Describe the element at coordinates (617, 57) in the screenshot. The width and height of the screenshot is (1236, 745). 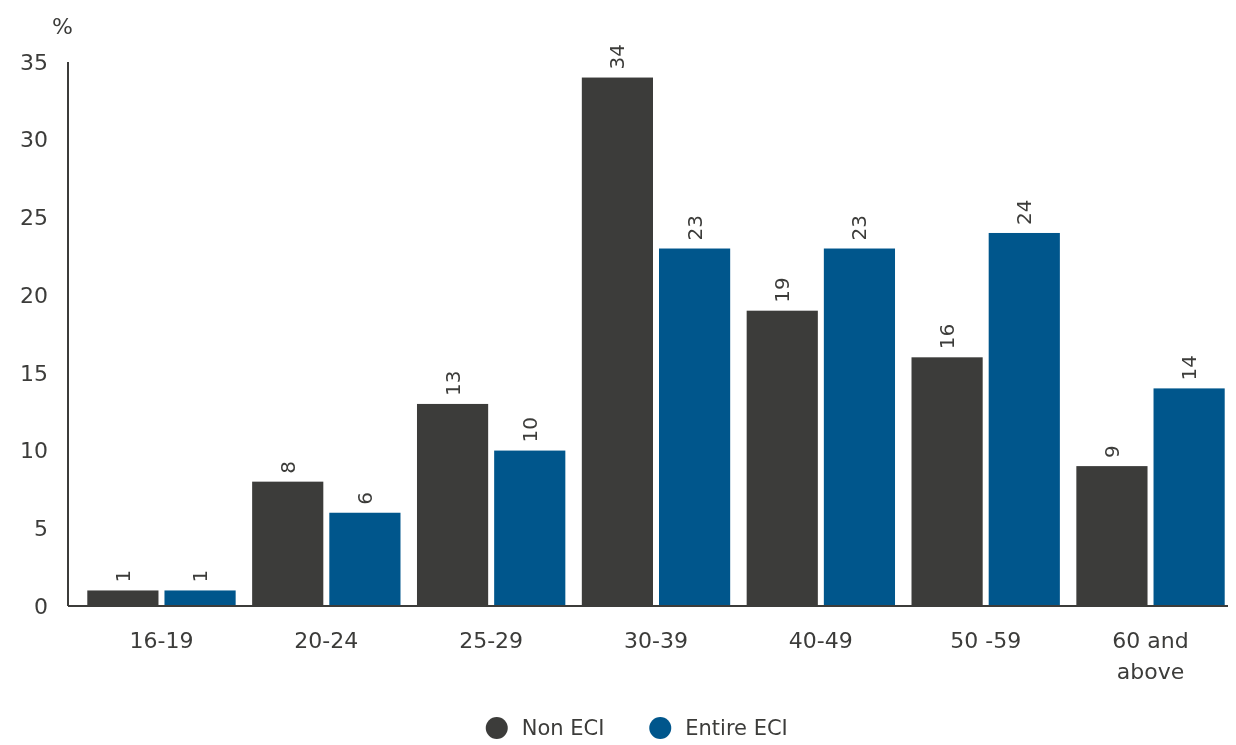
I see `data-label: 34` at that location.